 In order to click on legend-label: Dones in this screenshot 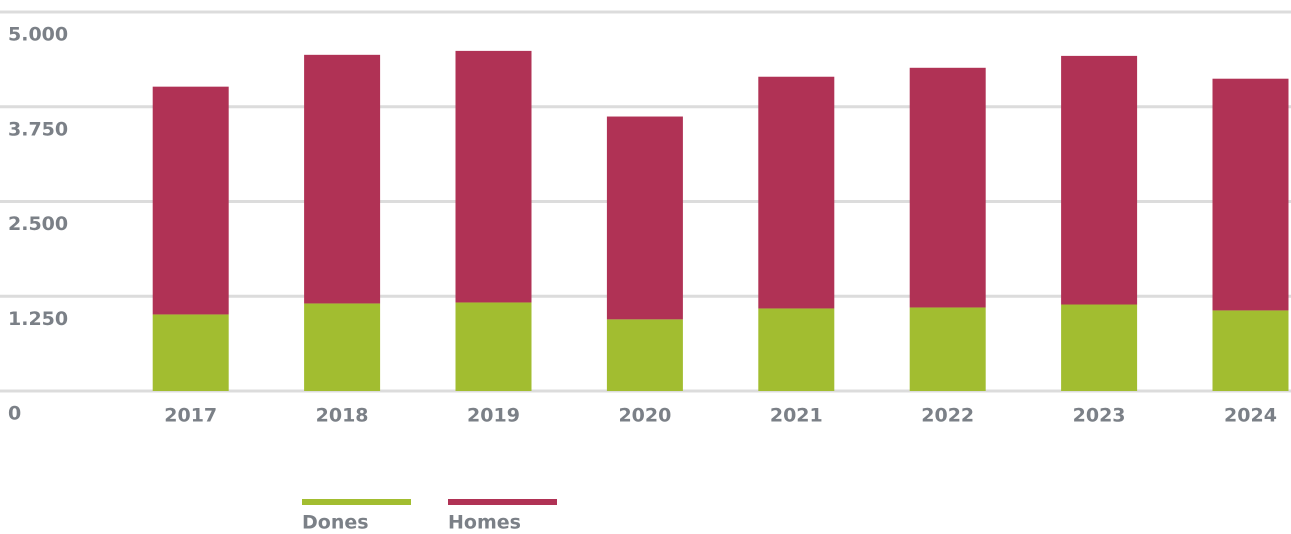, I will do `click(335, 523)`.